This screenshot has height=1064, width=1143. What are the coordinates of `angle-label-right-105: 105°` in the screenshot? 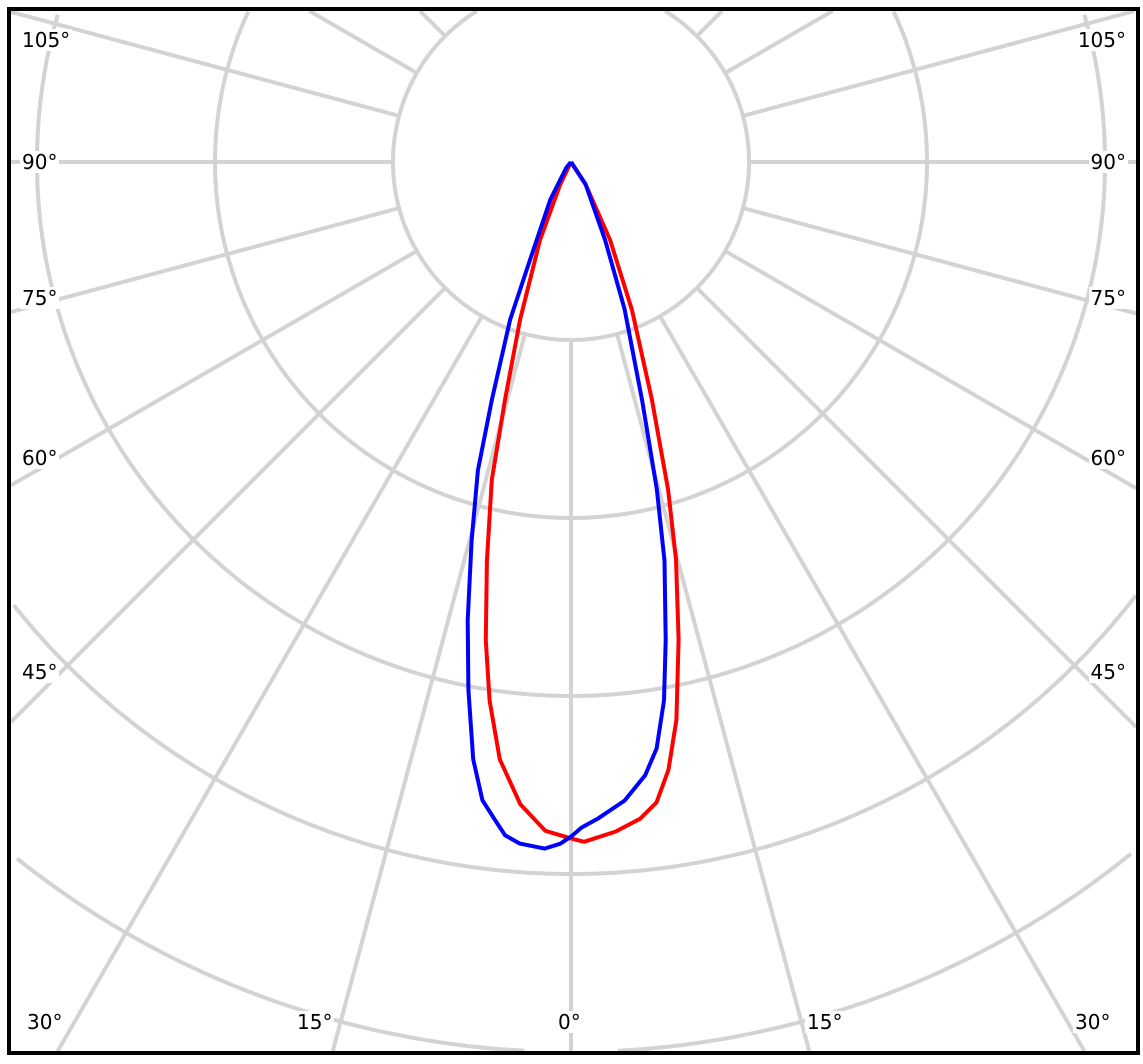 It's located at (1101, 40).